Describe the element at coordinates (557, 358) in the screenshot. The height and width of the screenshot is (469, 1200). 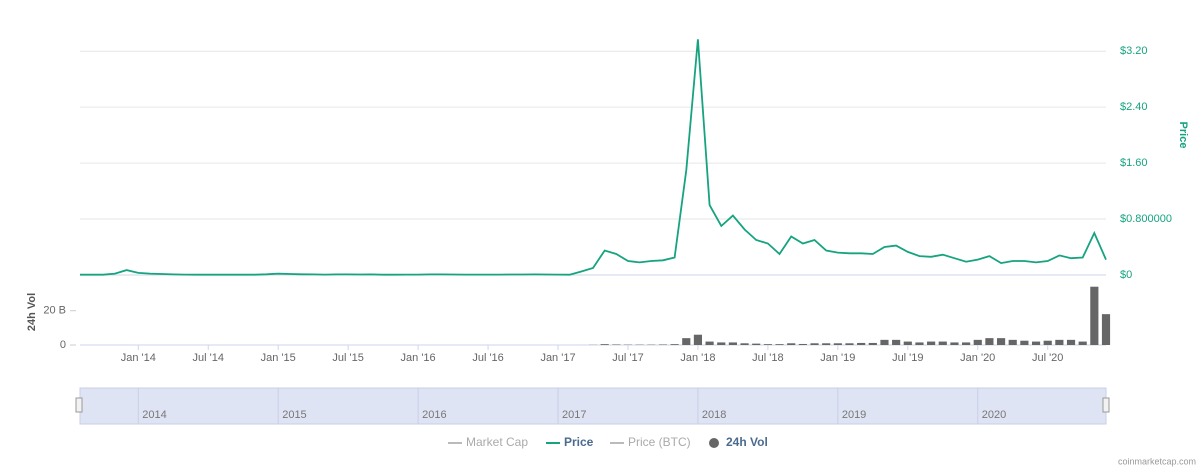
I see `x-tick-label: Jan '17` at that location.